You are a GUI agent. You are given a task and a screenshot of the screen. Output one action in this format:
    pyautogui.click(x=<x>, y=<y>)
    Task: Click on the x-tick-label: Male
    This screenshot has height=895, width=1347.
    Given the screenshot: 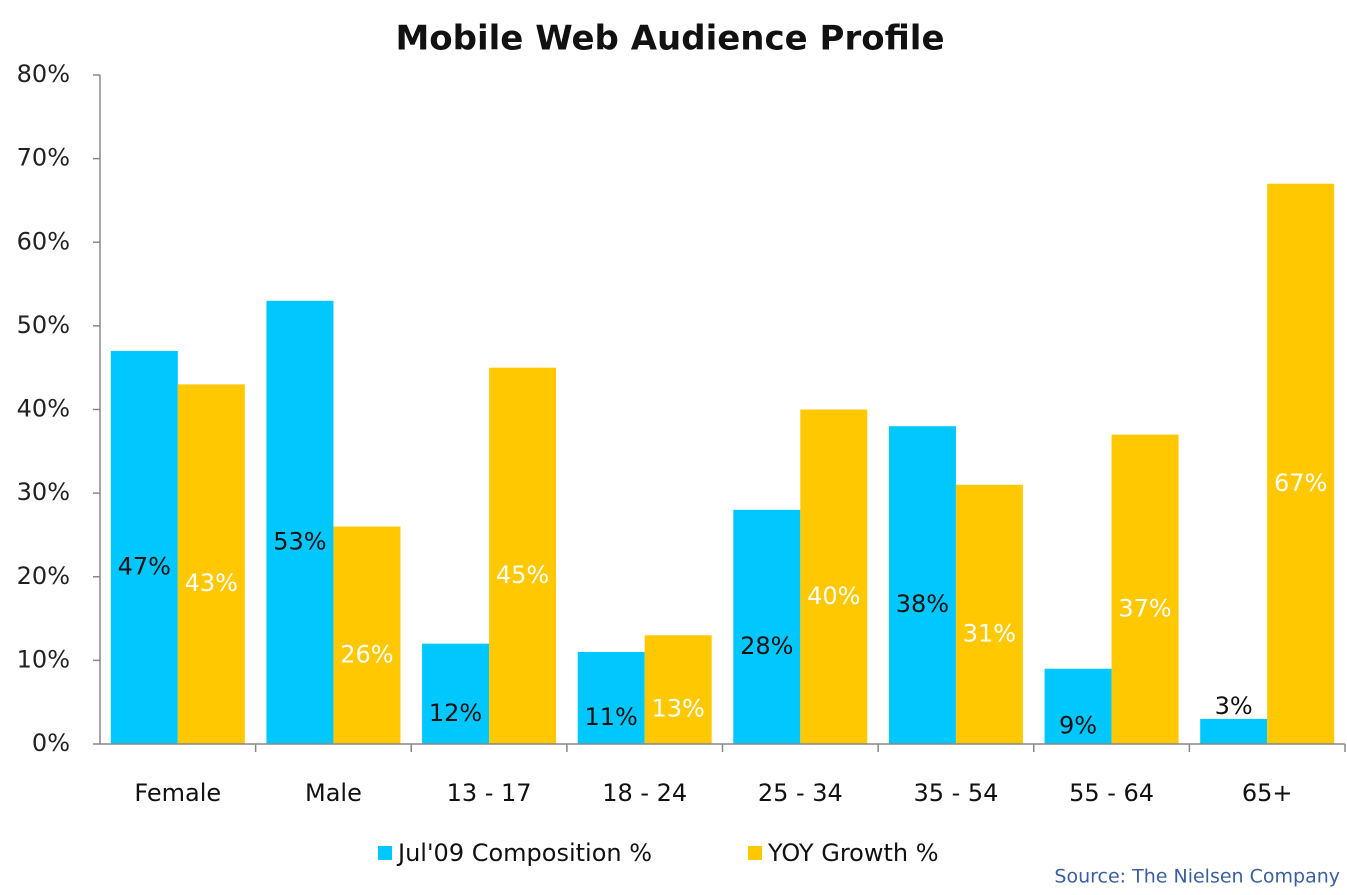 What is the action you would take?
    pyautogui.click(x=333, y=793)
    